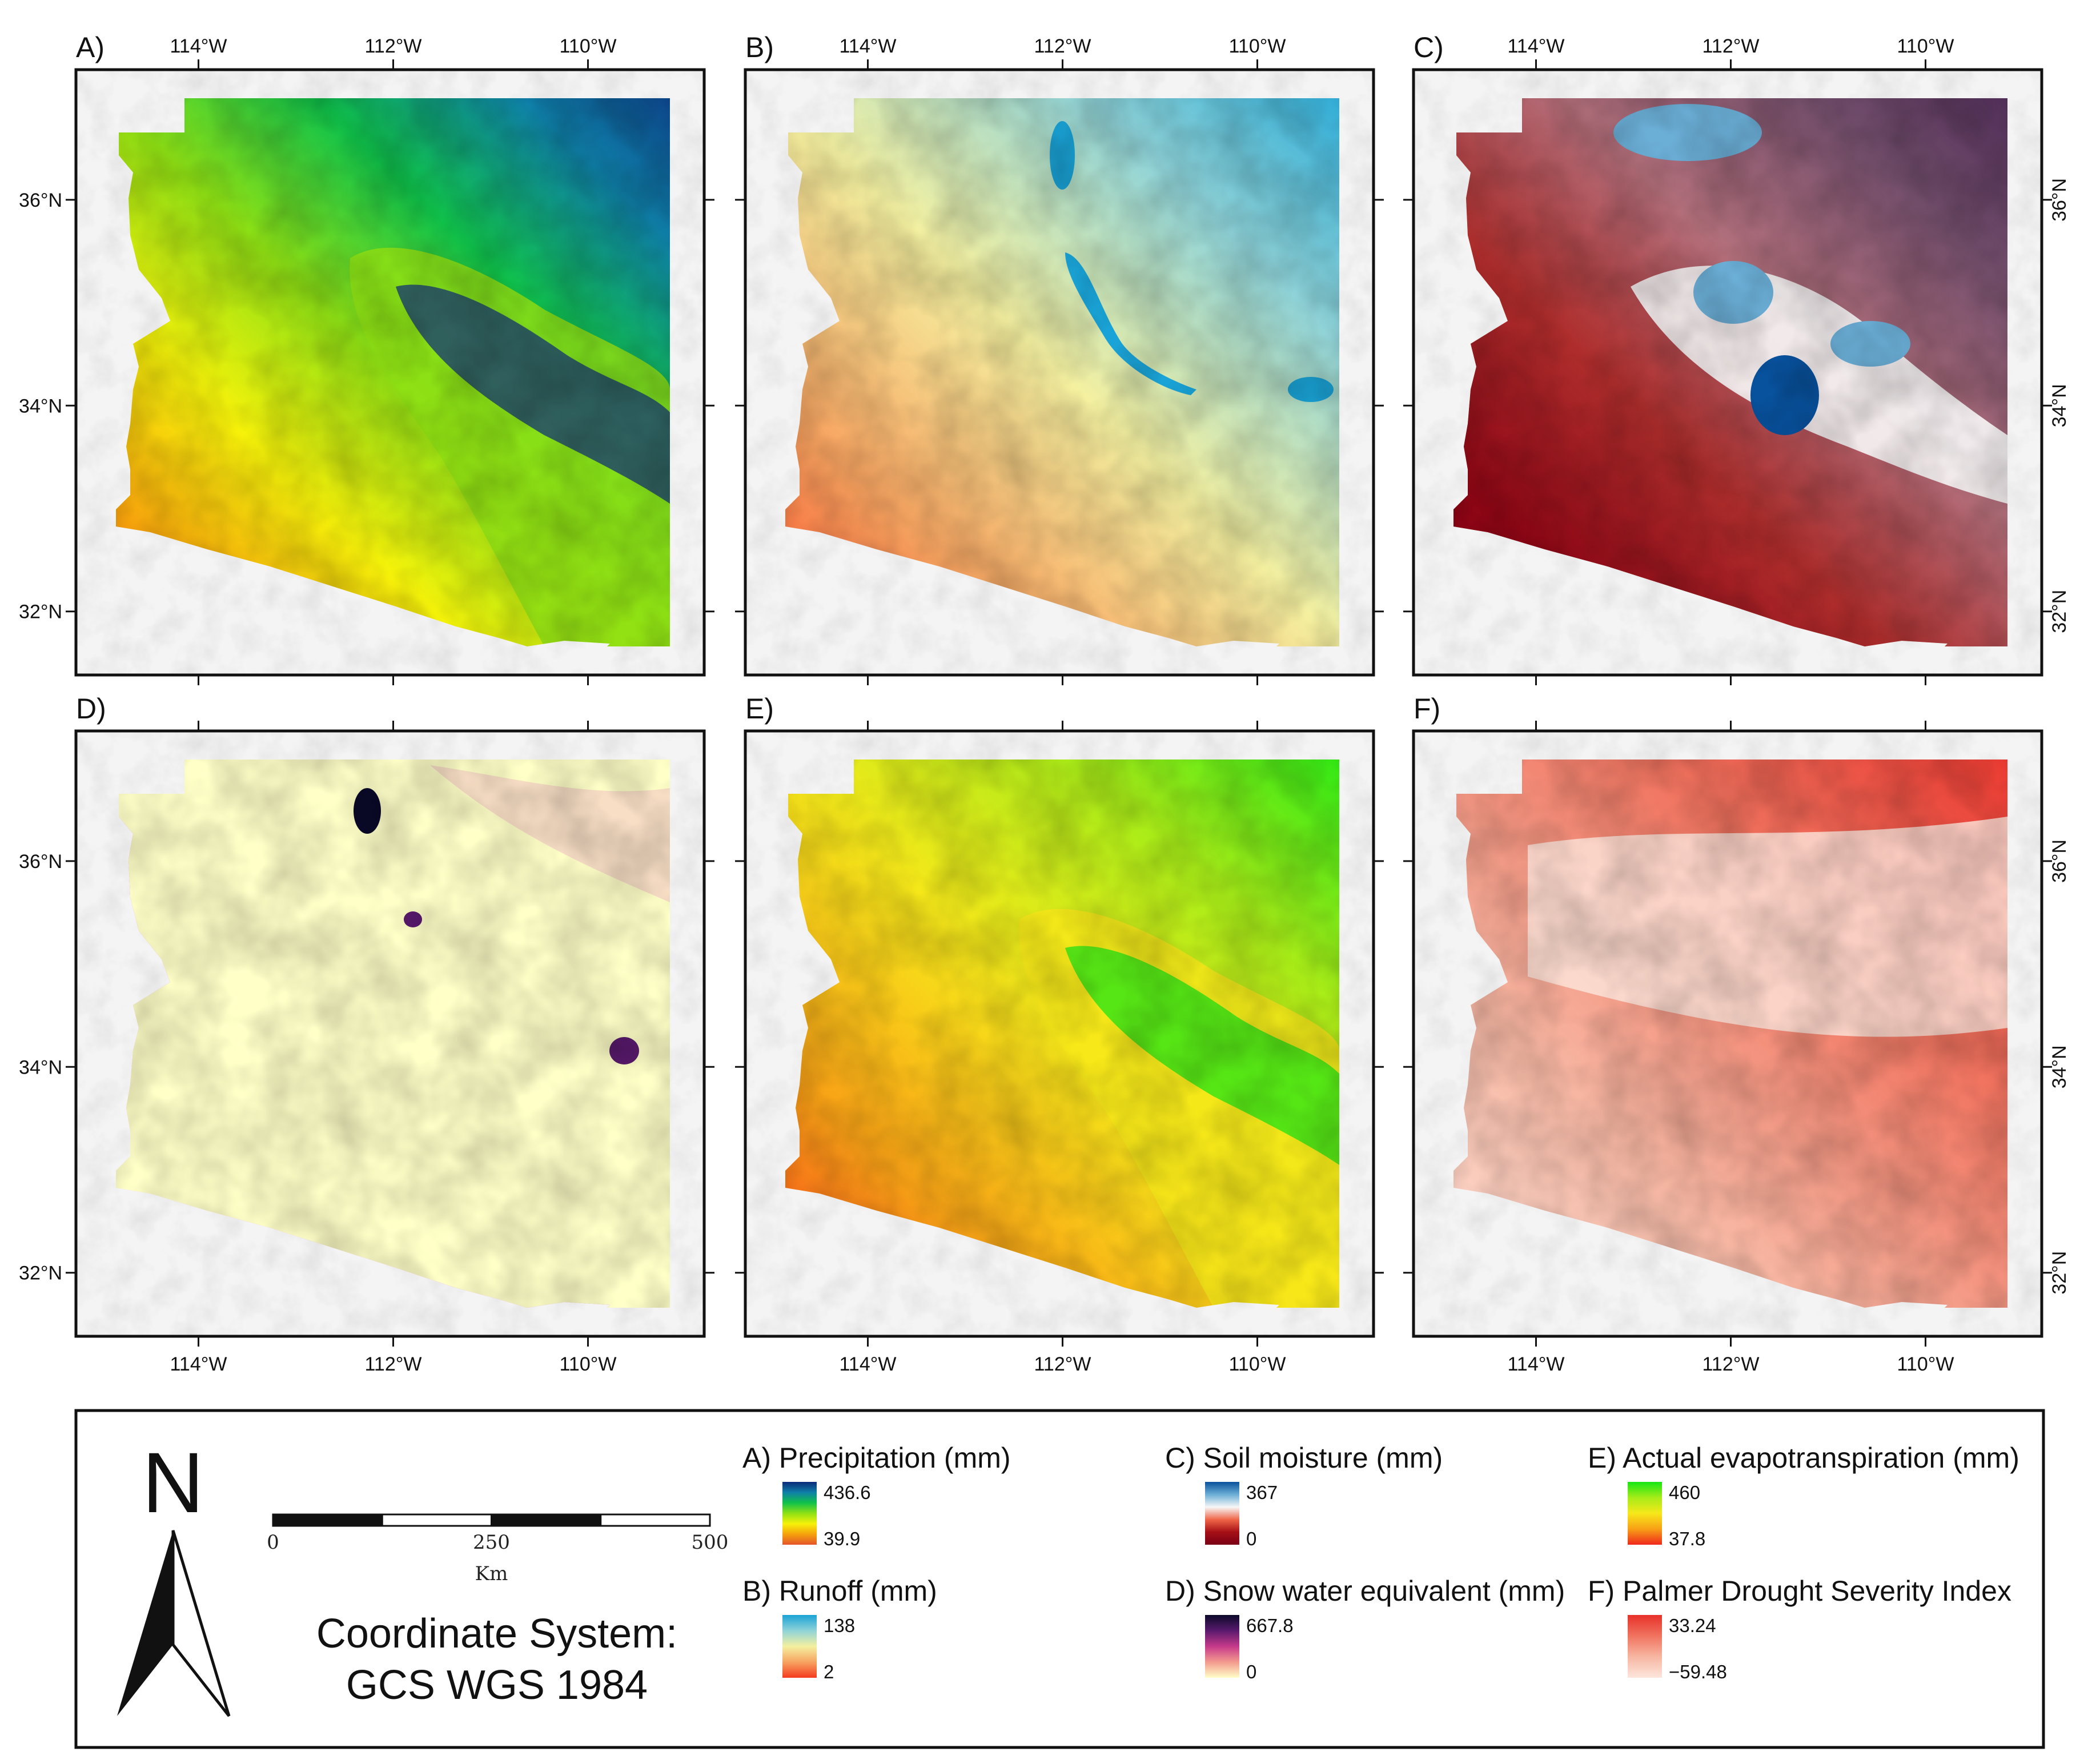 This screenshot has width=2092, height=1764. Describe the element at coordinates (273, 1542) in the screenshot. I see `scale-label: 0` at that location.